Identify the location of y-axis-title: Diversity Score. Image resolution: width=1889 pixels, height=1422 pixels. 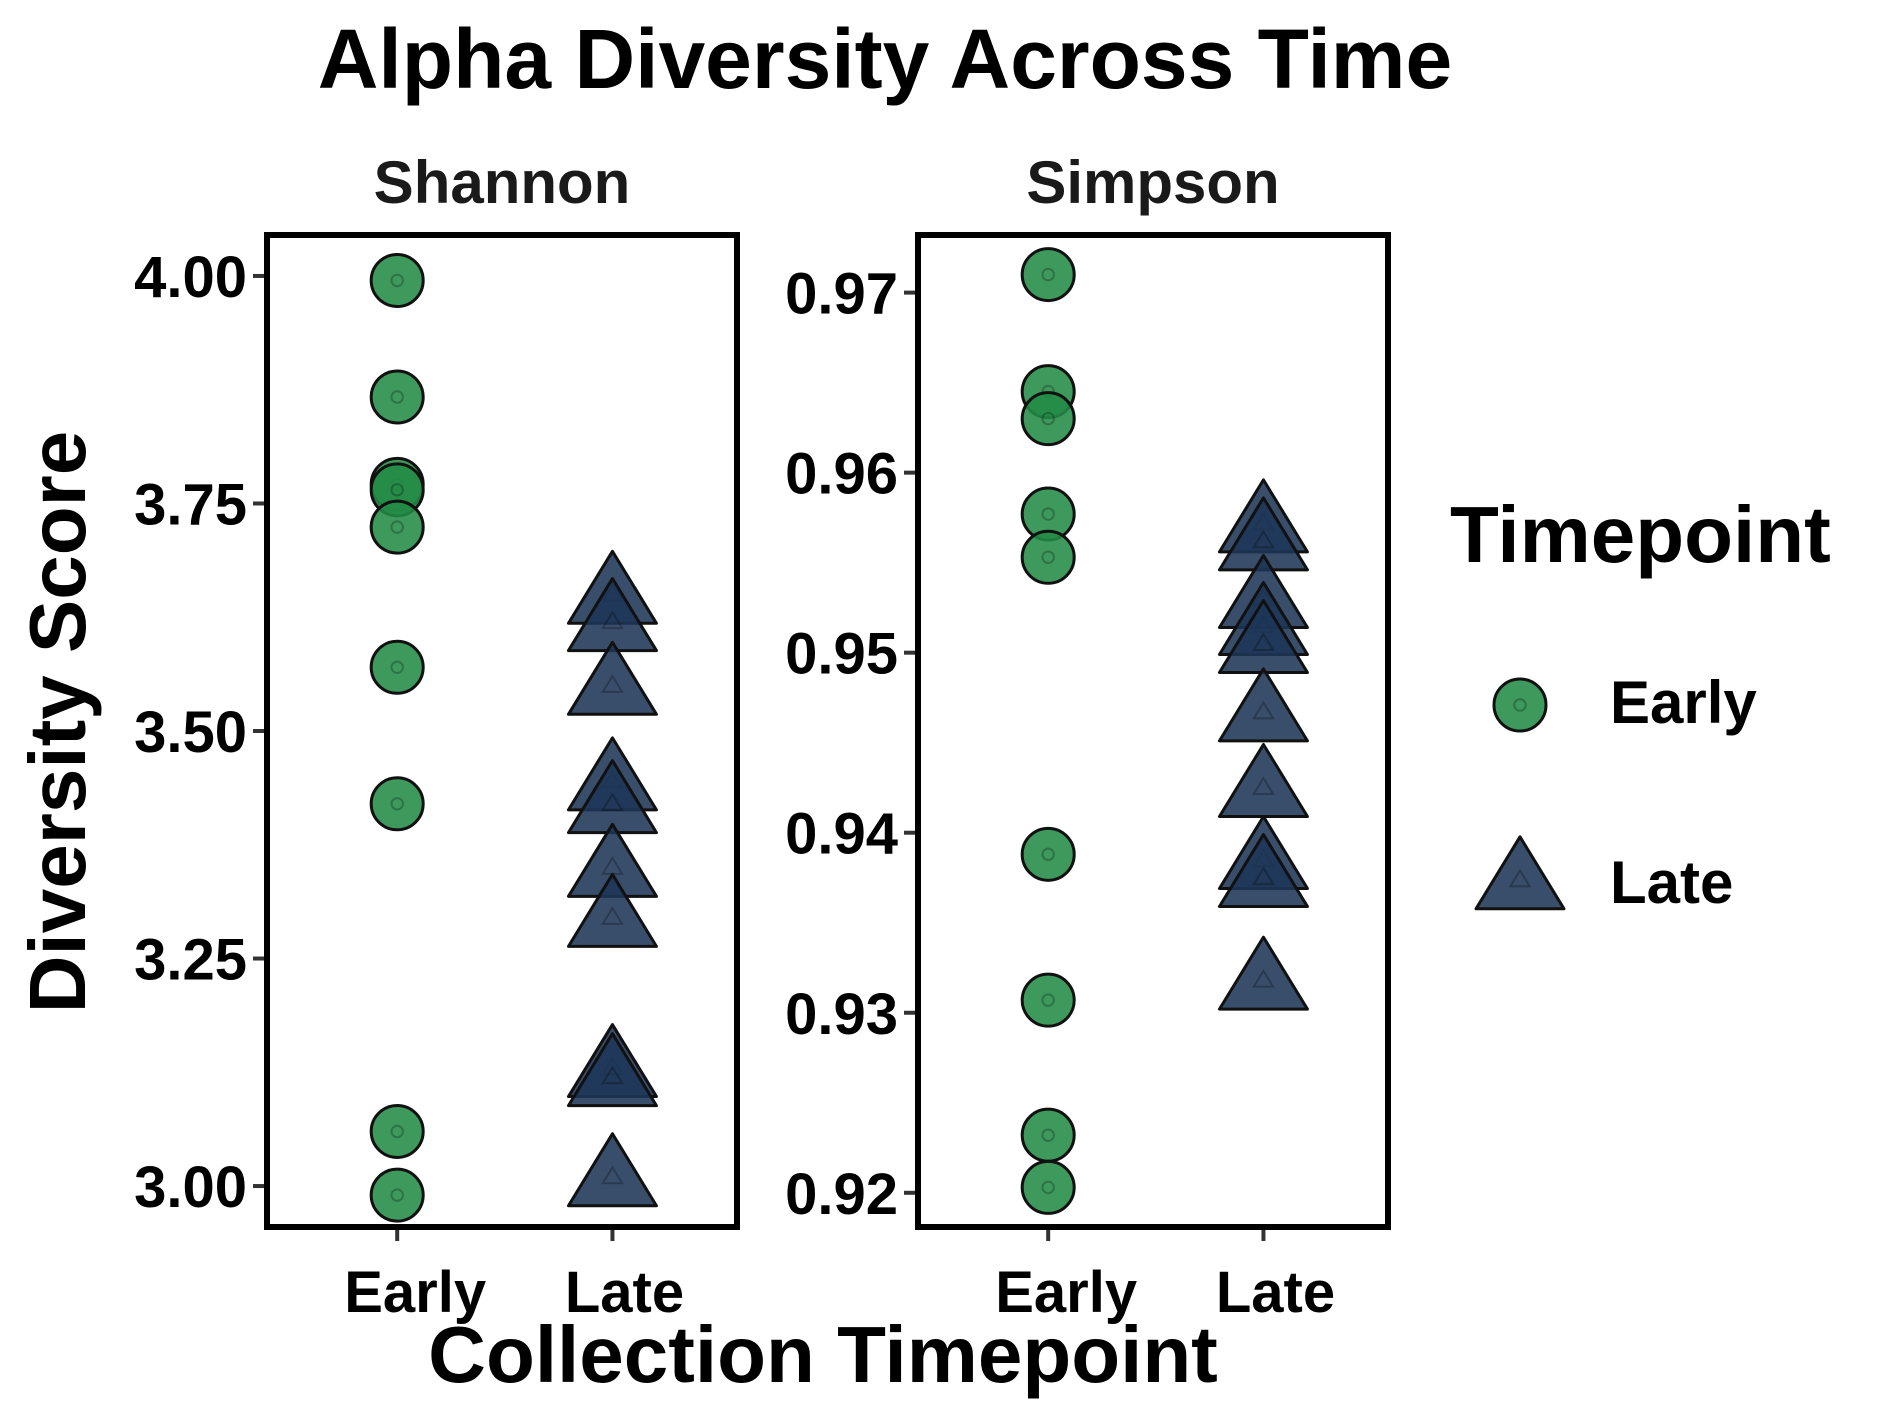
(57, 722).